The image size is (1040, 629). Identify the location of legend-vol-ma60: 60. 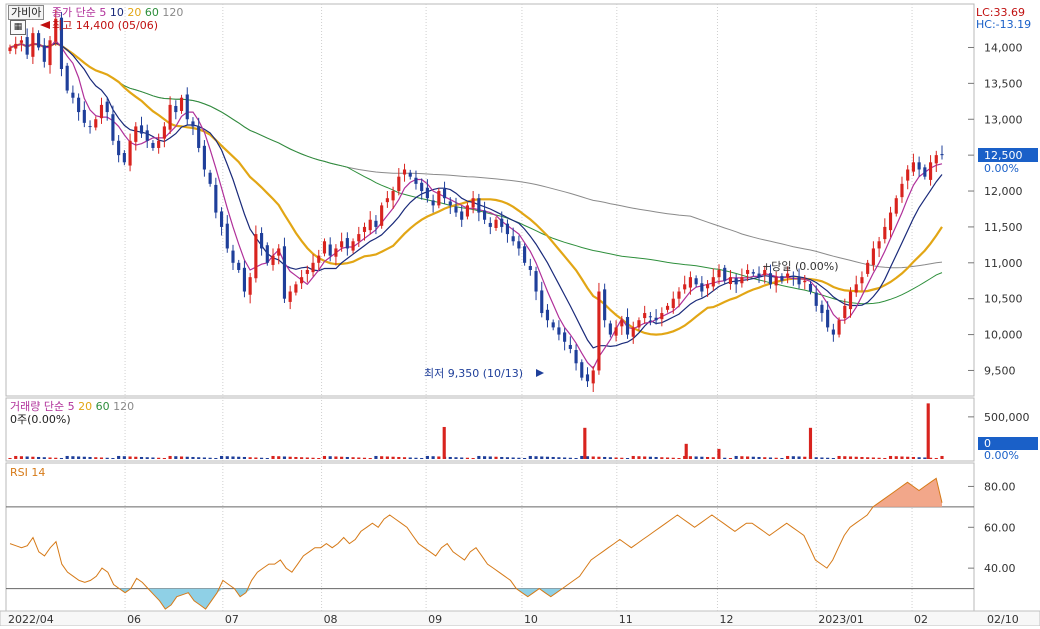
(102, 406).